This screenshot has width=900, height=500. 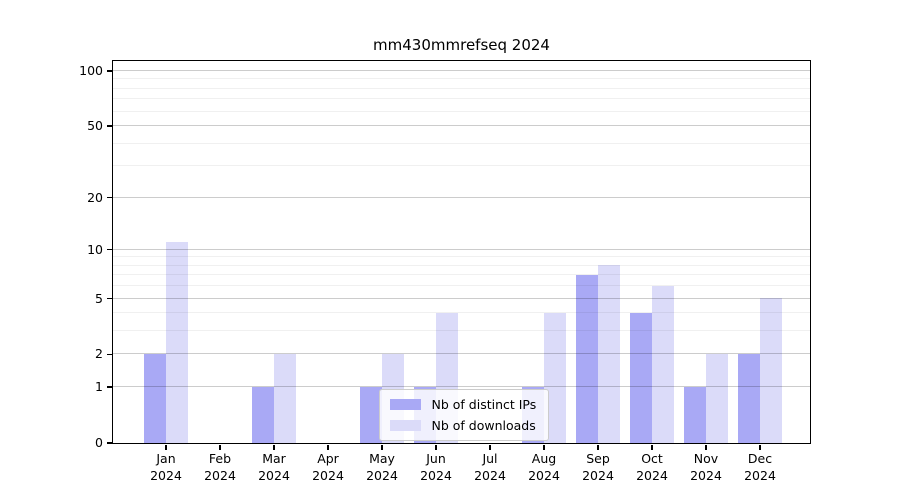 What do you see at coordinates (154, 398) in the screenshot?
I see `bar-nb-of-distinct-ips-jan` at bounding box center [154, 398].